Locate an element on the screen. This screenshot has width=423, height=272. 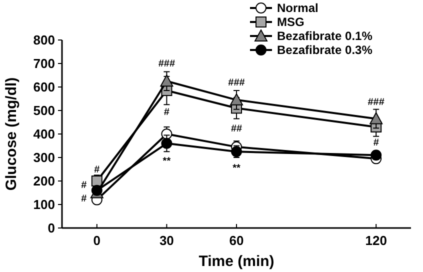
legend-label: Bezafibrate 0.1% is located at coordinates (325, 36).